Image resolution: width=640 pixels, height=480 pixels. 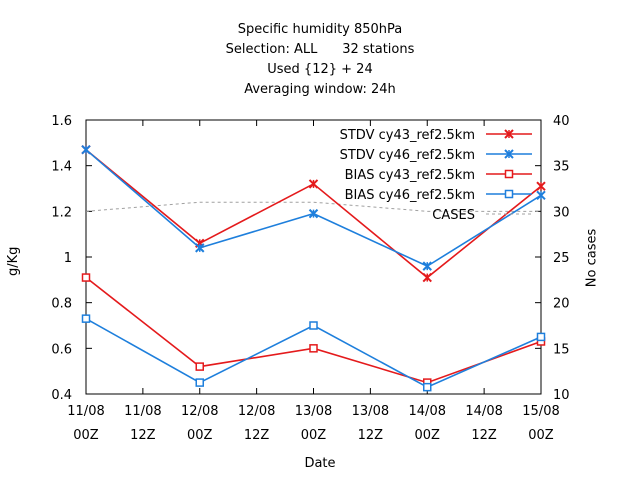 I want to click on y-tick-label: 0.8, so click(x=61, y=304).